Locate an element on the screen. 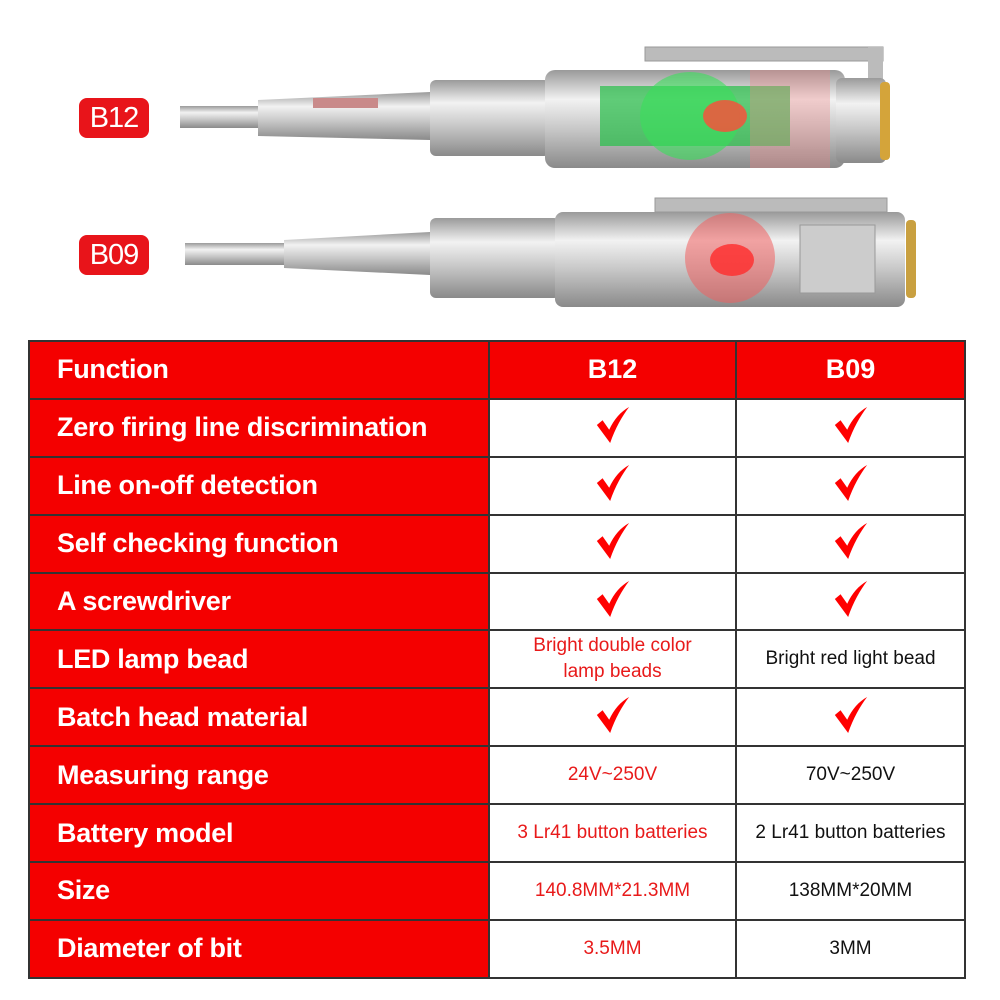 Image resolution: width=1000 pixels, height=1000 pixels. table-header-row: Function B12 B09 is located at coordinates (497, 370).